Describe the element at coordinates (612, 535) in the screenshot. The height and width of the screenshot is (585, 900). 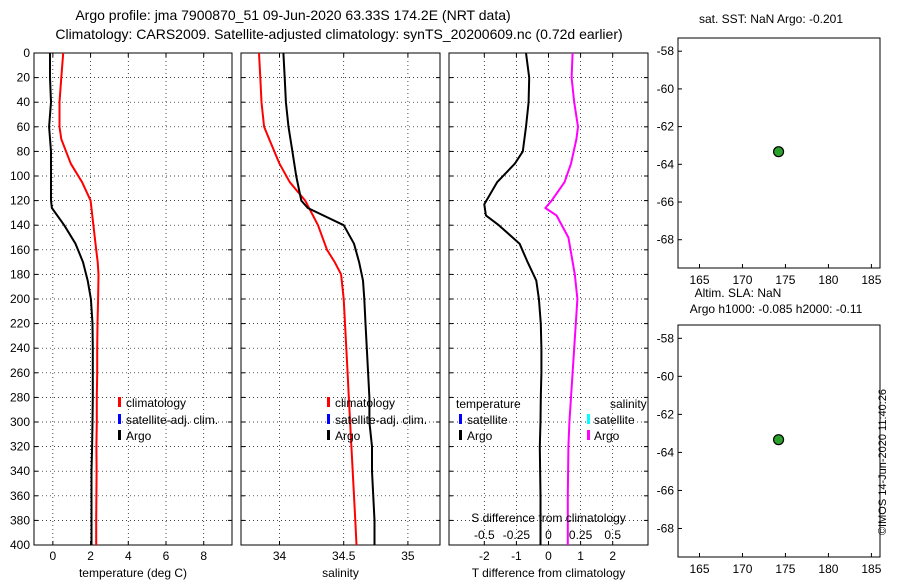
I see `s-tick-label: 0.5` at that location.